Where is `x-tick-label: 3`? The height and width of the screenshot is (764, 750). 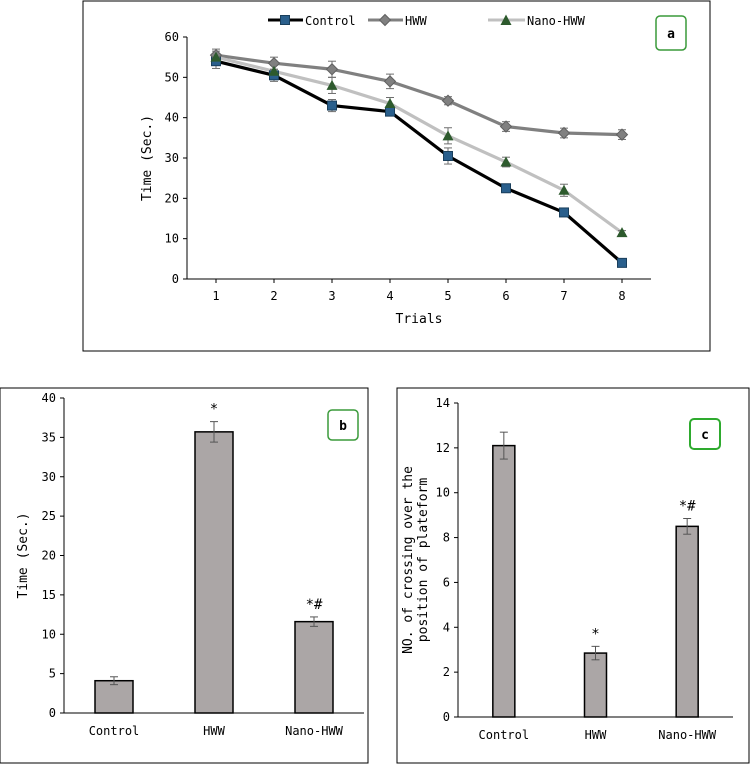 x-tick-label: 3 is located at coordinates (331, 296).